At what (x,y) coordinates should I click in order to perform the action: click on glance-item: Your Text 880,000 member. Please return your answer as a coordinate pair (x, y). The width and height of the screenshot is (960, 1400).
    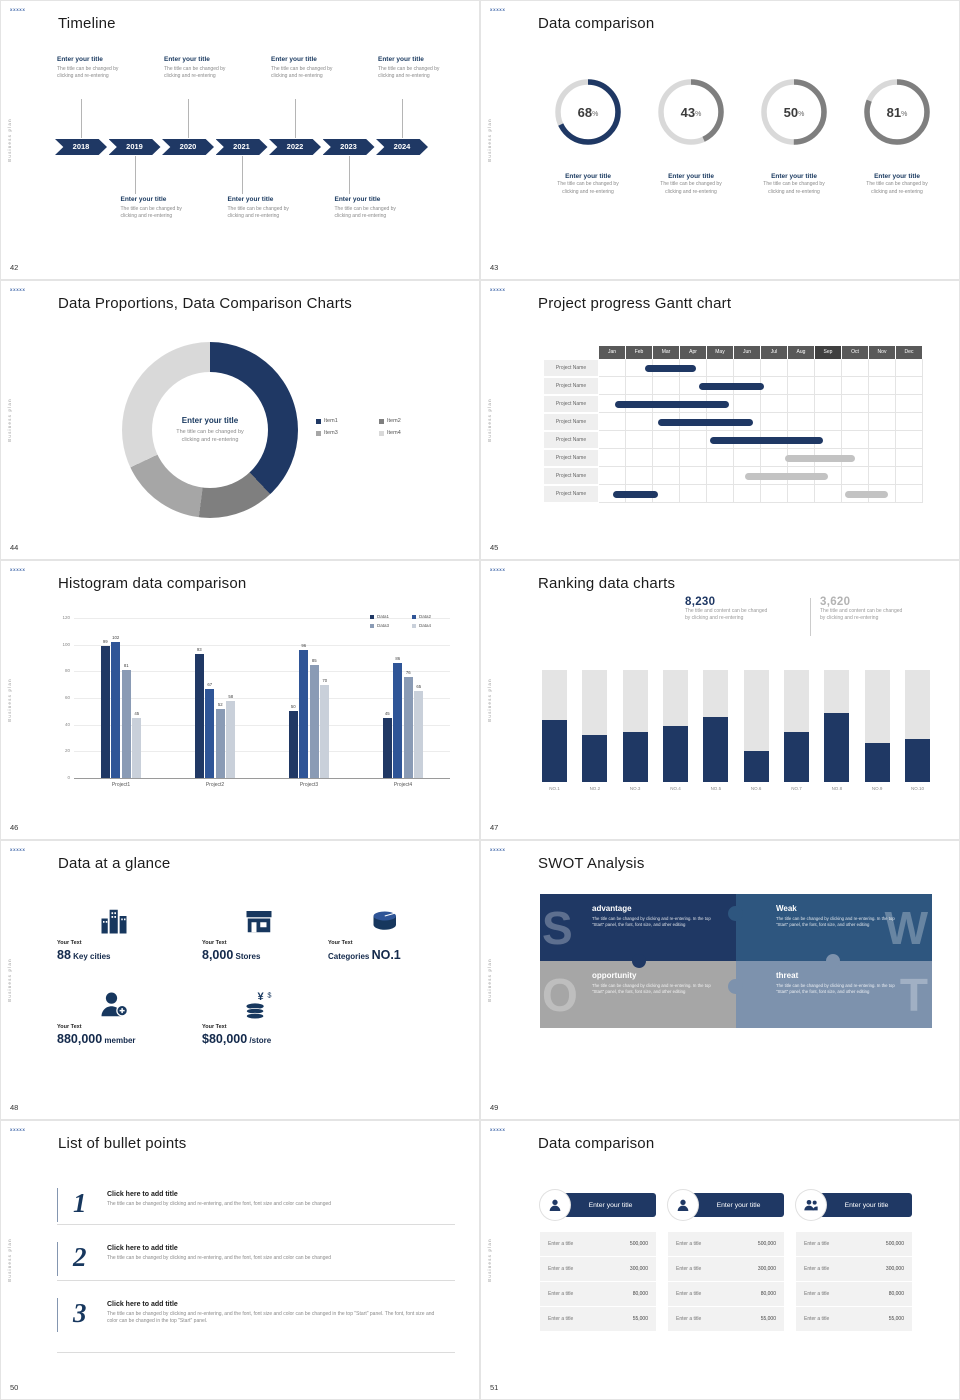
    Looking at the image, I should click on (127, 1018).